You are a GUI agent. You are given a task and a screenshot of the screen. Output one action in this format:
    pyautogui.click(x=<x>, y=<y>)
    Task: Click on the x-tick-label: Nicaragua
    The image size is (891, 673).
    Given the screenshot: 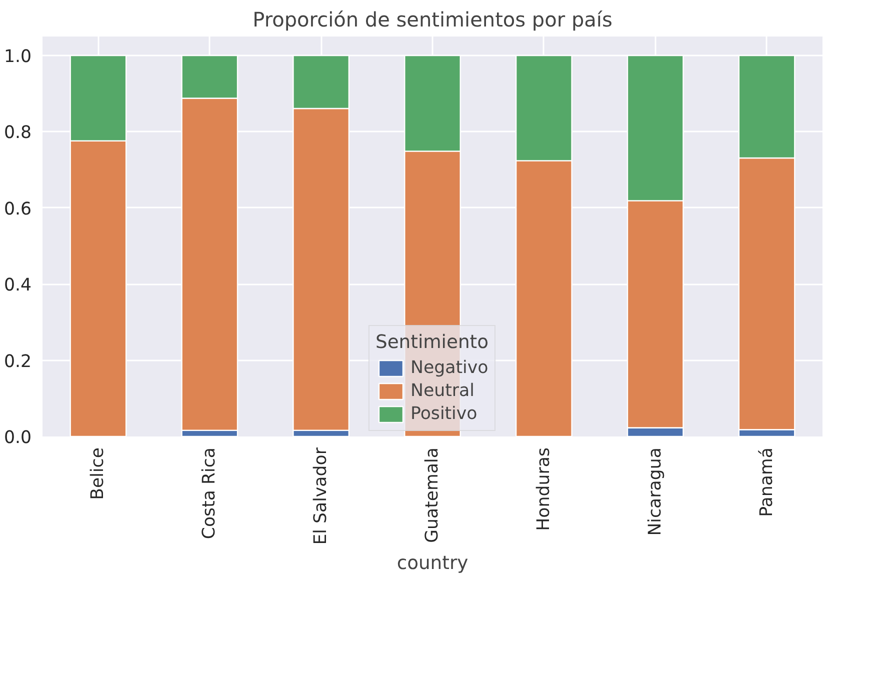 What is the action you would take?
    pyautogui.click(x=655, y=492)
    